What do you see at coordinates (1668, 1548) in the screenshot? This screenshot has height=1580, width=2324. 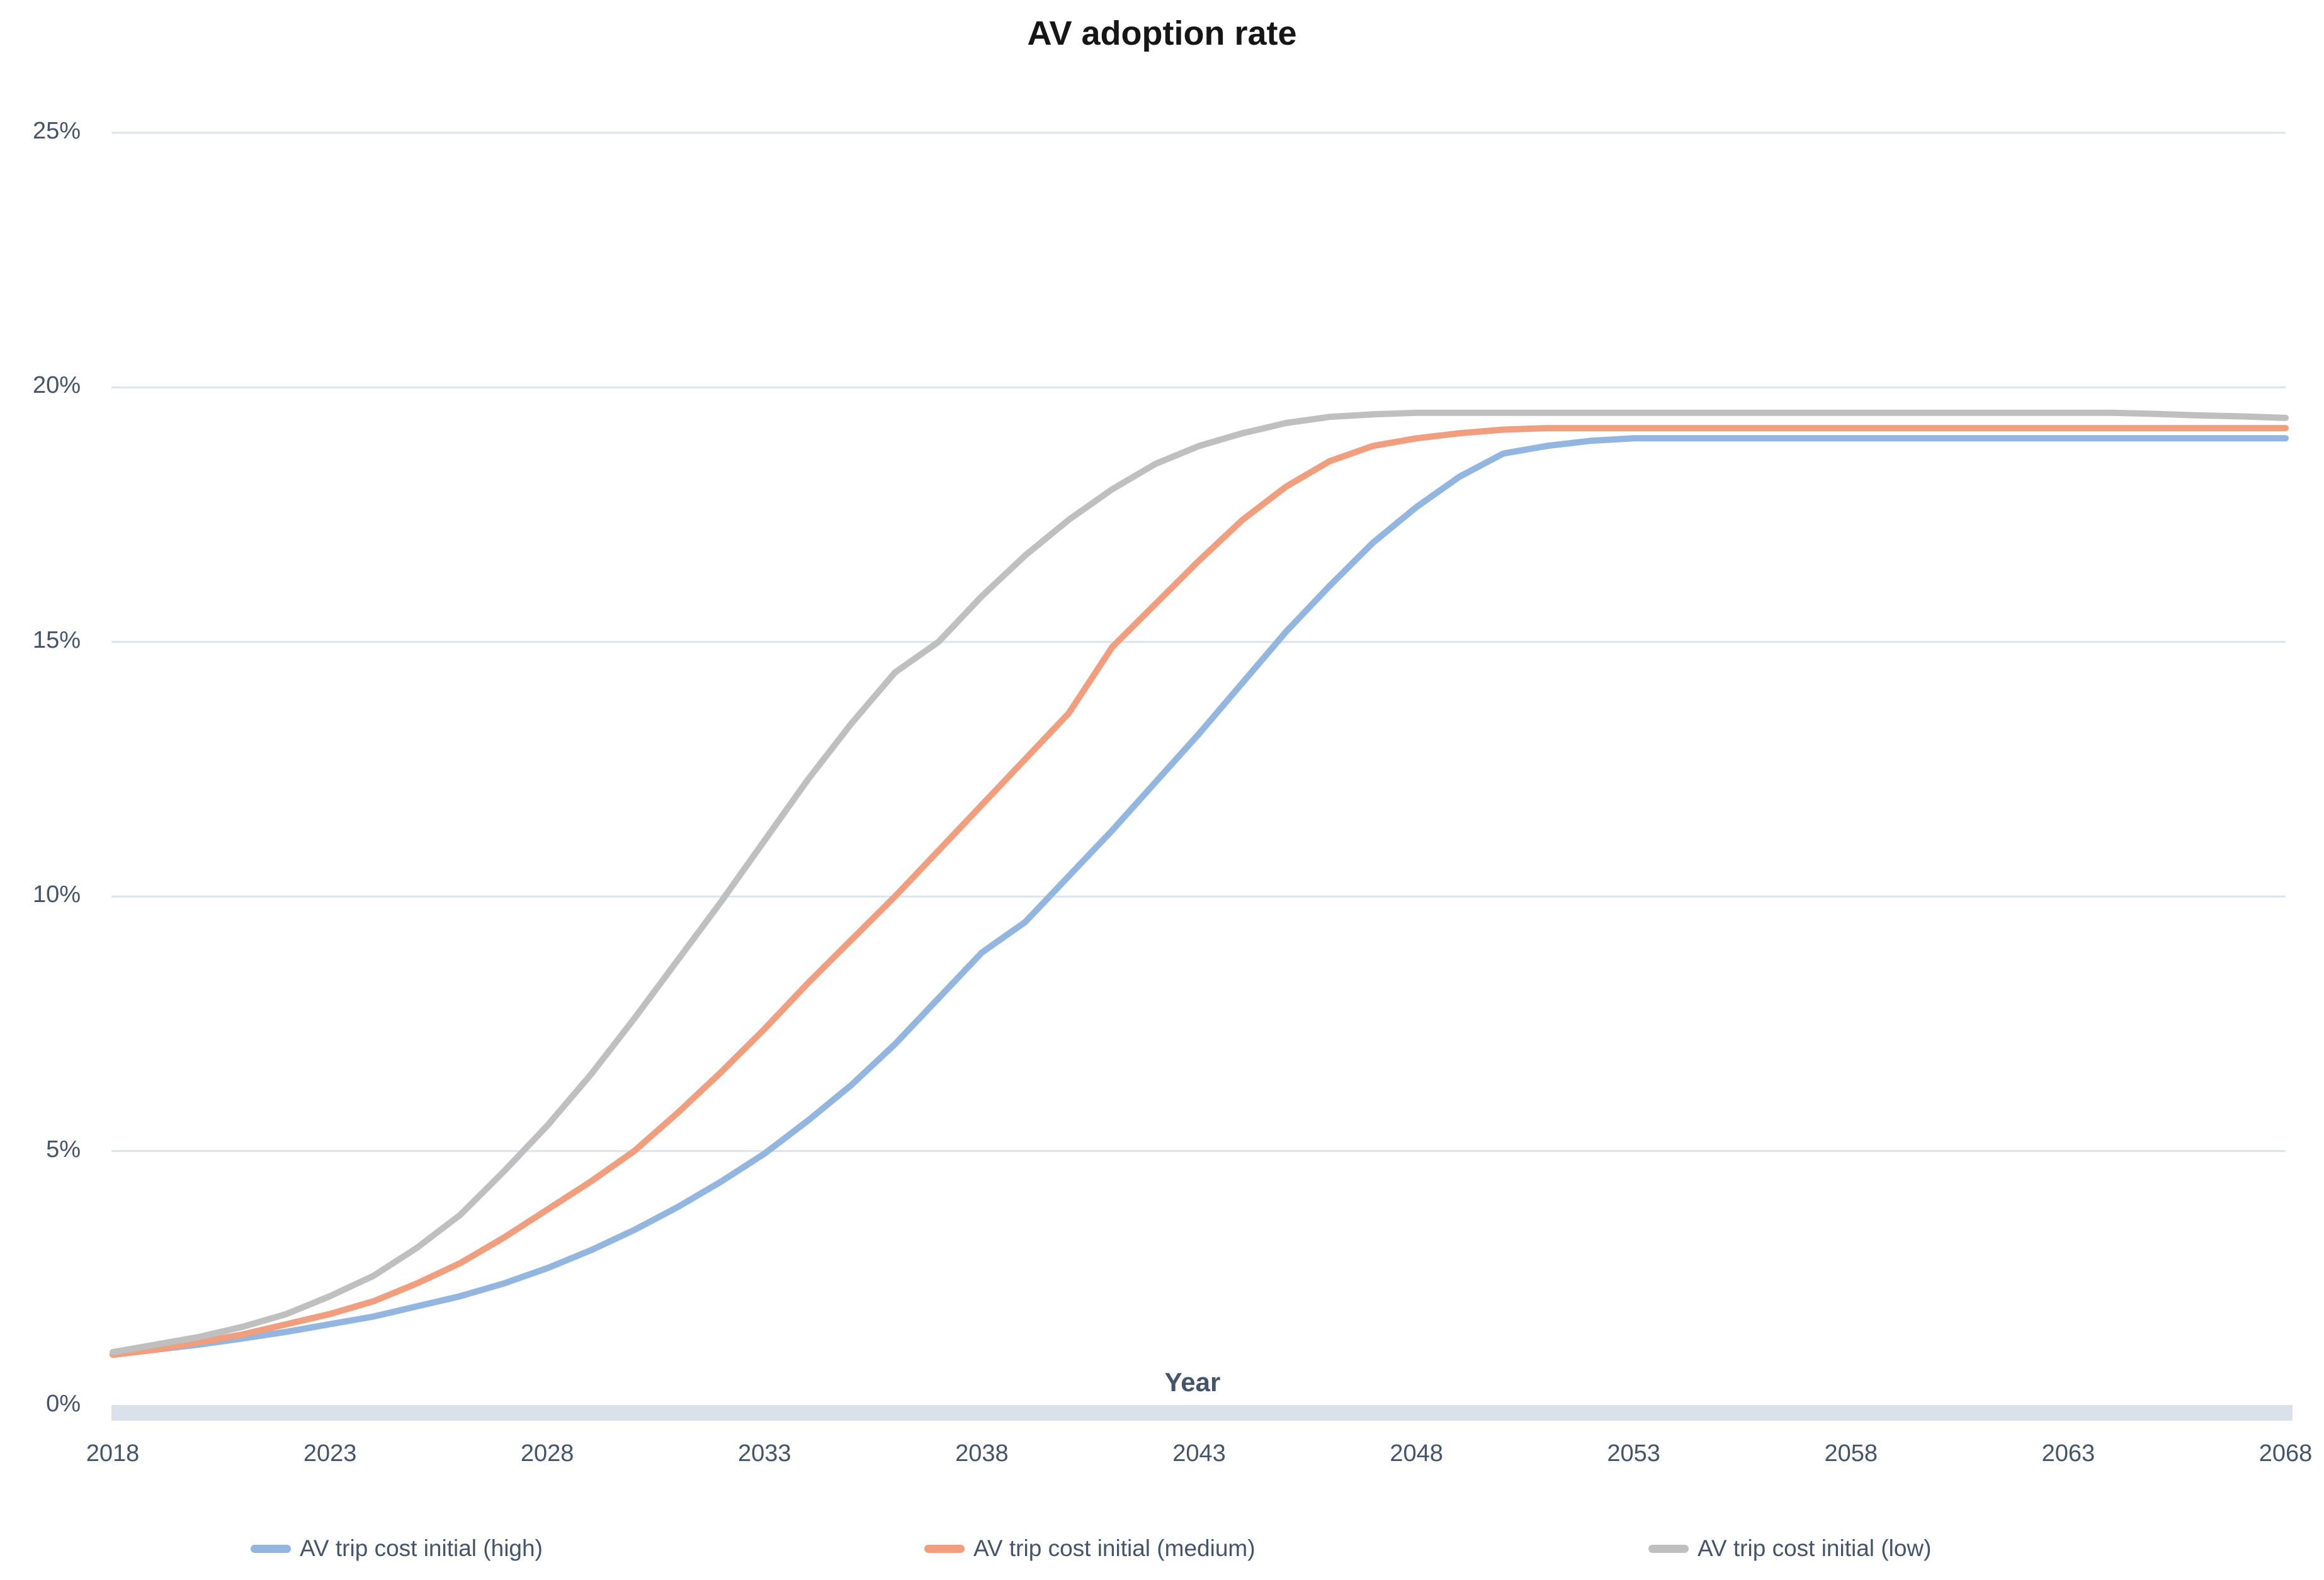 I see `legend-swatch-low` at bounding box center [1668, 1548].